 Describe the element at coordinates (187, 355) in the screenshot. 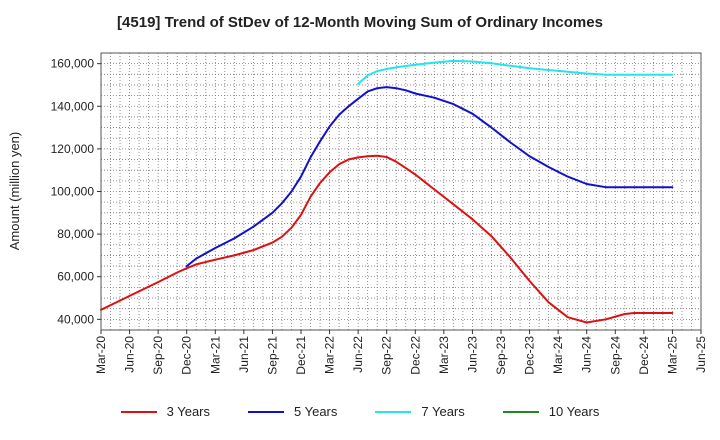

I see `x-tick-label: Dec-20` at that location.